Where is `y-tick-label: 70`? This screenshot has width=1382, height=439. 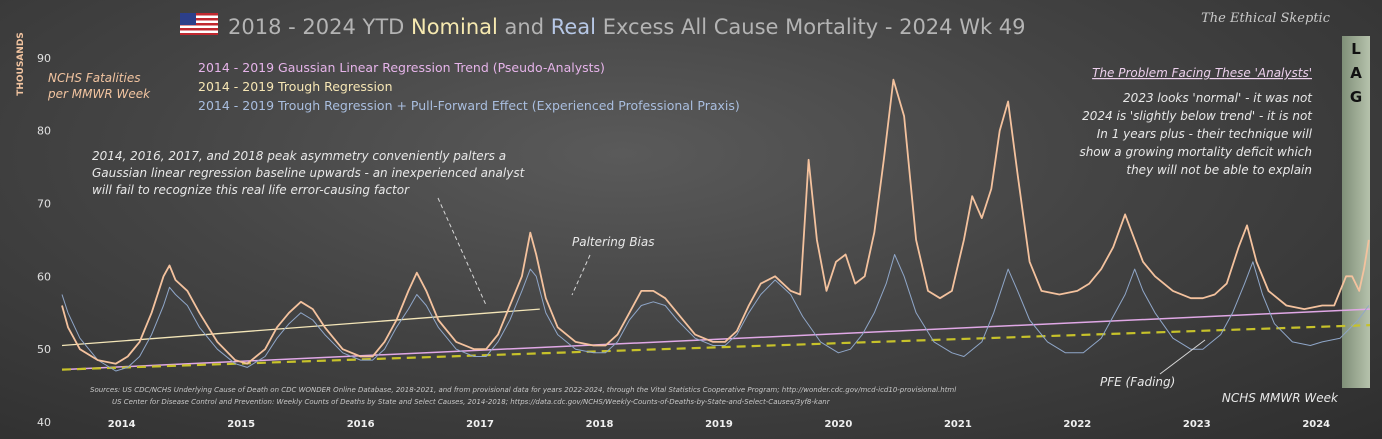 y-tick-label: 70 is located at coordinates (44, 204).